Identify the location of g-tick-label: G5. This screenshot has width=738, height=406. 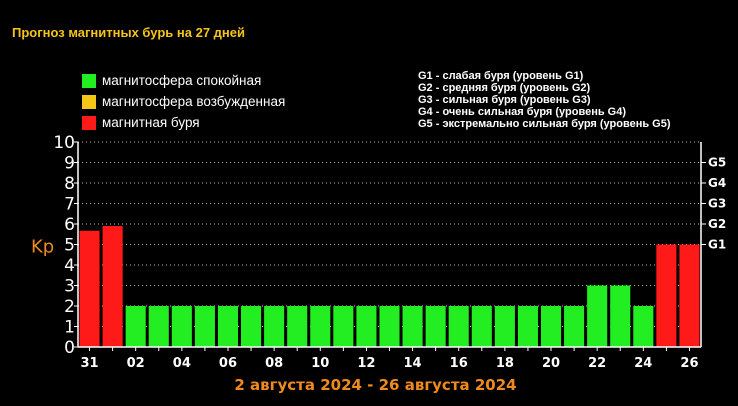
(717, 163).